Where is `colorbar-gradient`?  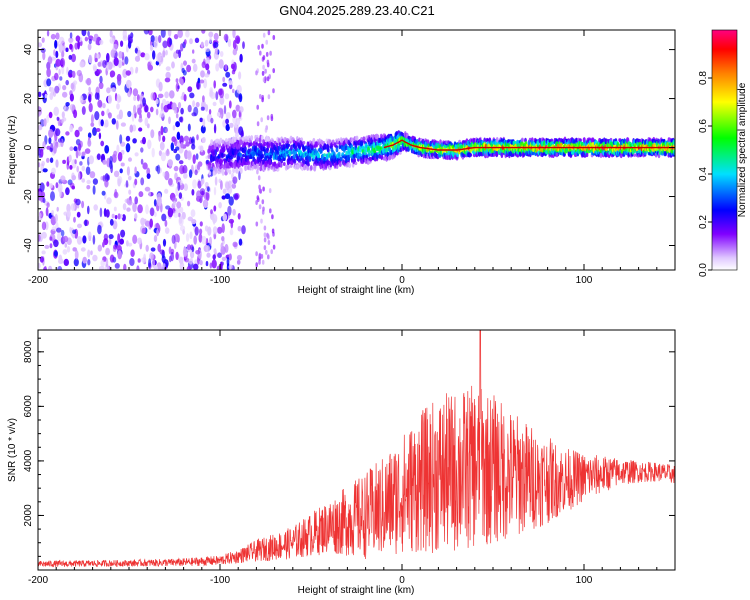 colorbar-gradient is located at coordinates (724, 150).